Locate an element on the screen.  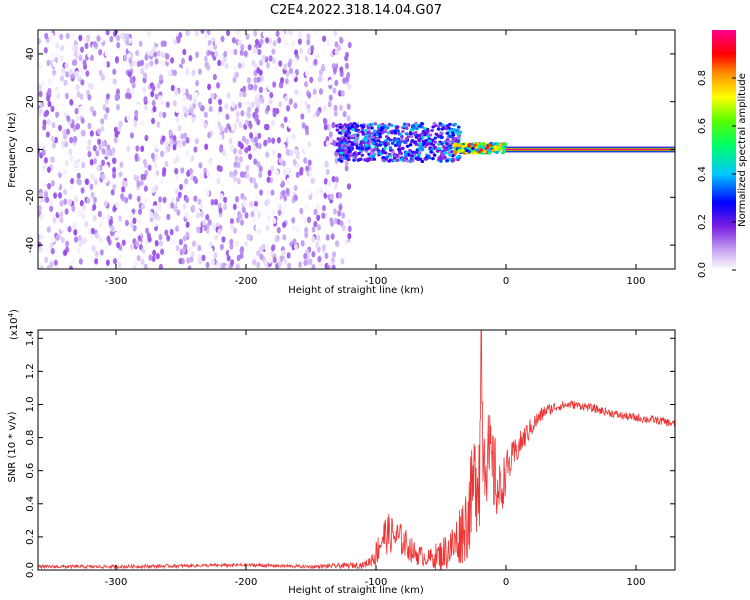
x-tick-label: -300 is located at coordinates (116, 582).